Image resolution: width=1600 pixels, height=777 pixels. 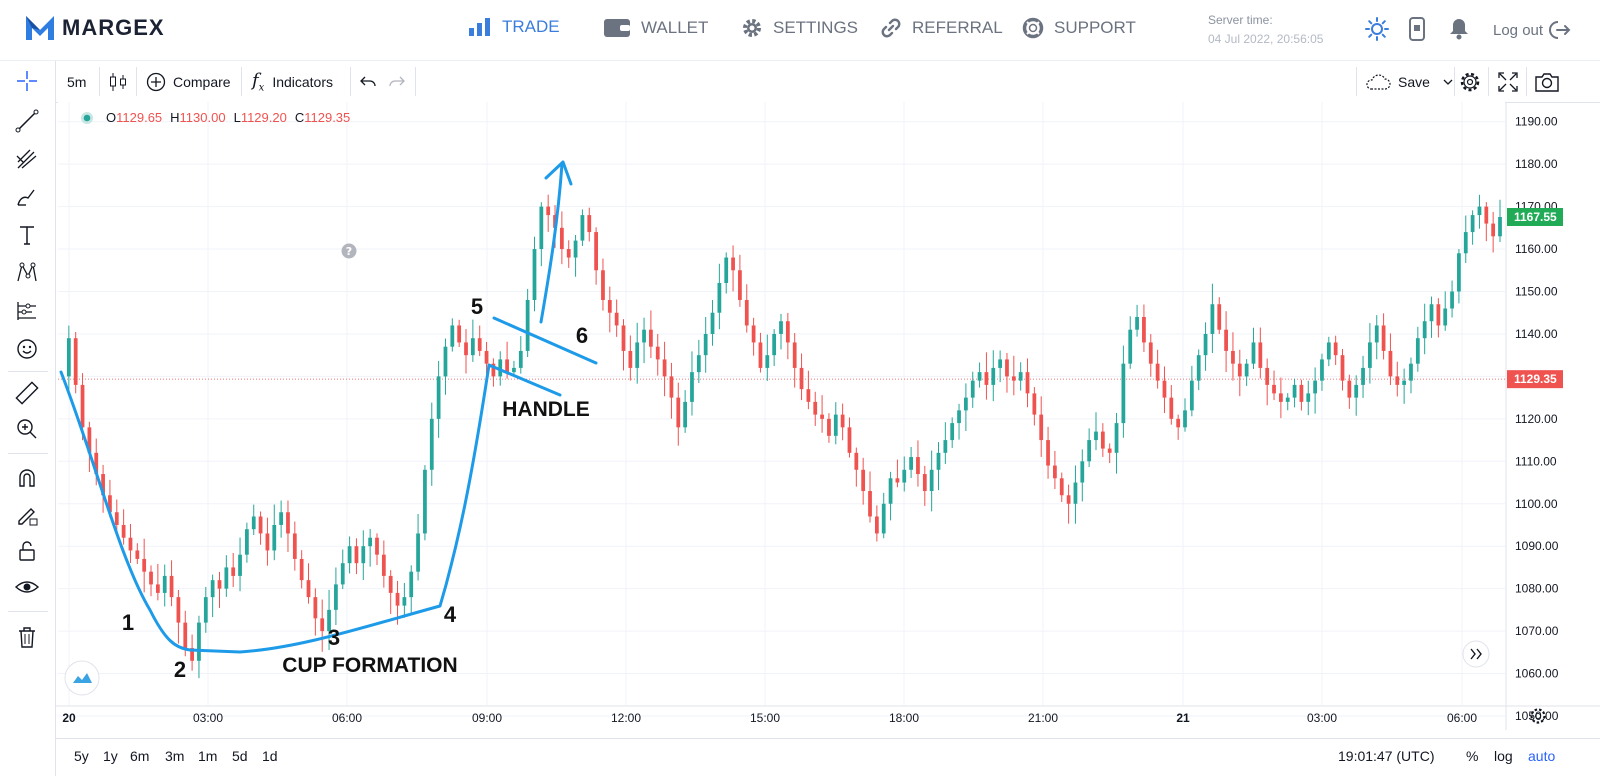 What do you see at coordinates (941, 28) in the screenshot?
I see `nav-referral: REFERRAL` at bounding box center [941, 28].